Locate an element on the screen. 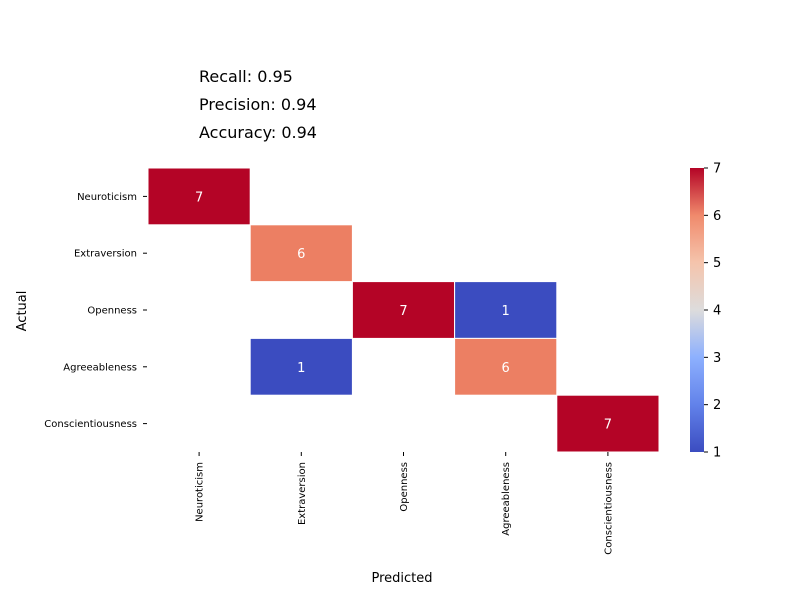  colorbar-tick-label: 1 is located at coordinates (717, 453).